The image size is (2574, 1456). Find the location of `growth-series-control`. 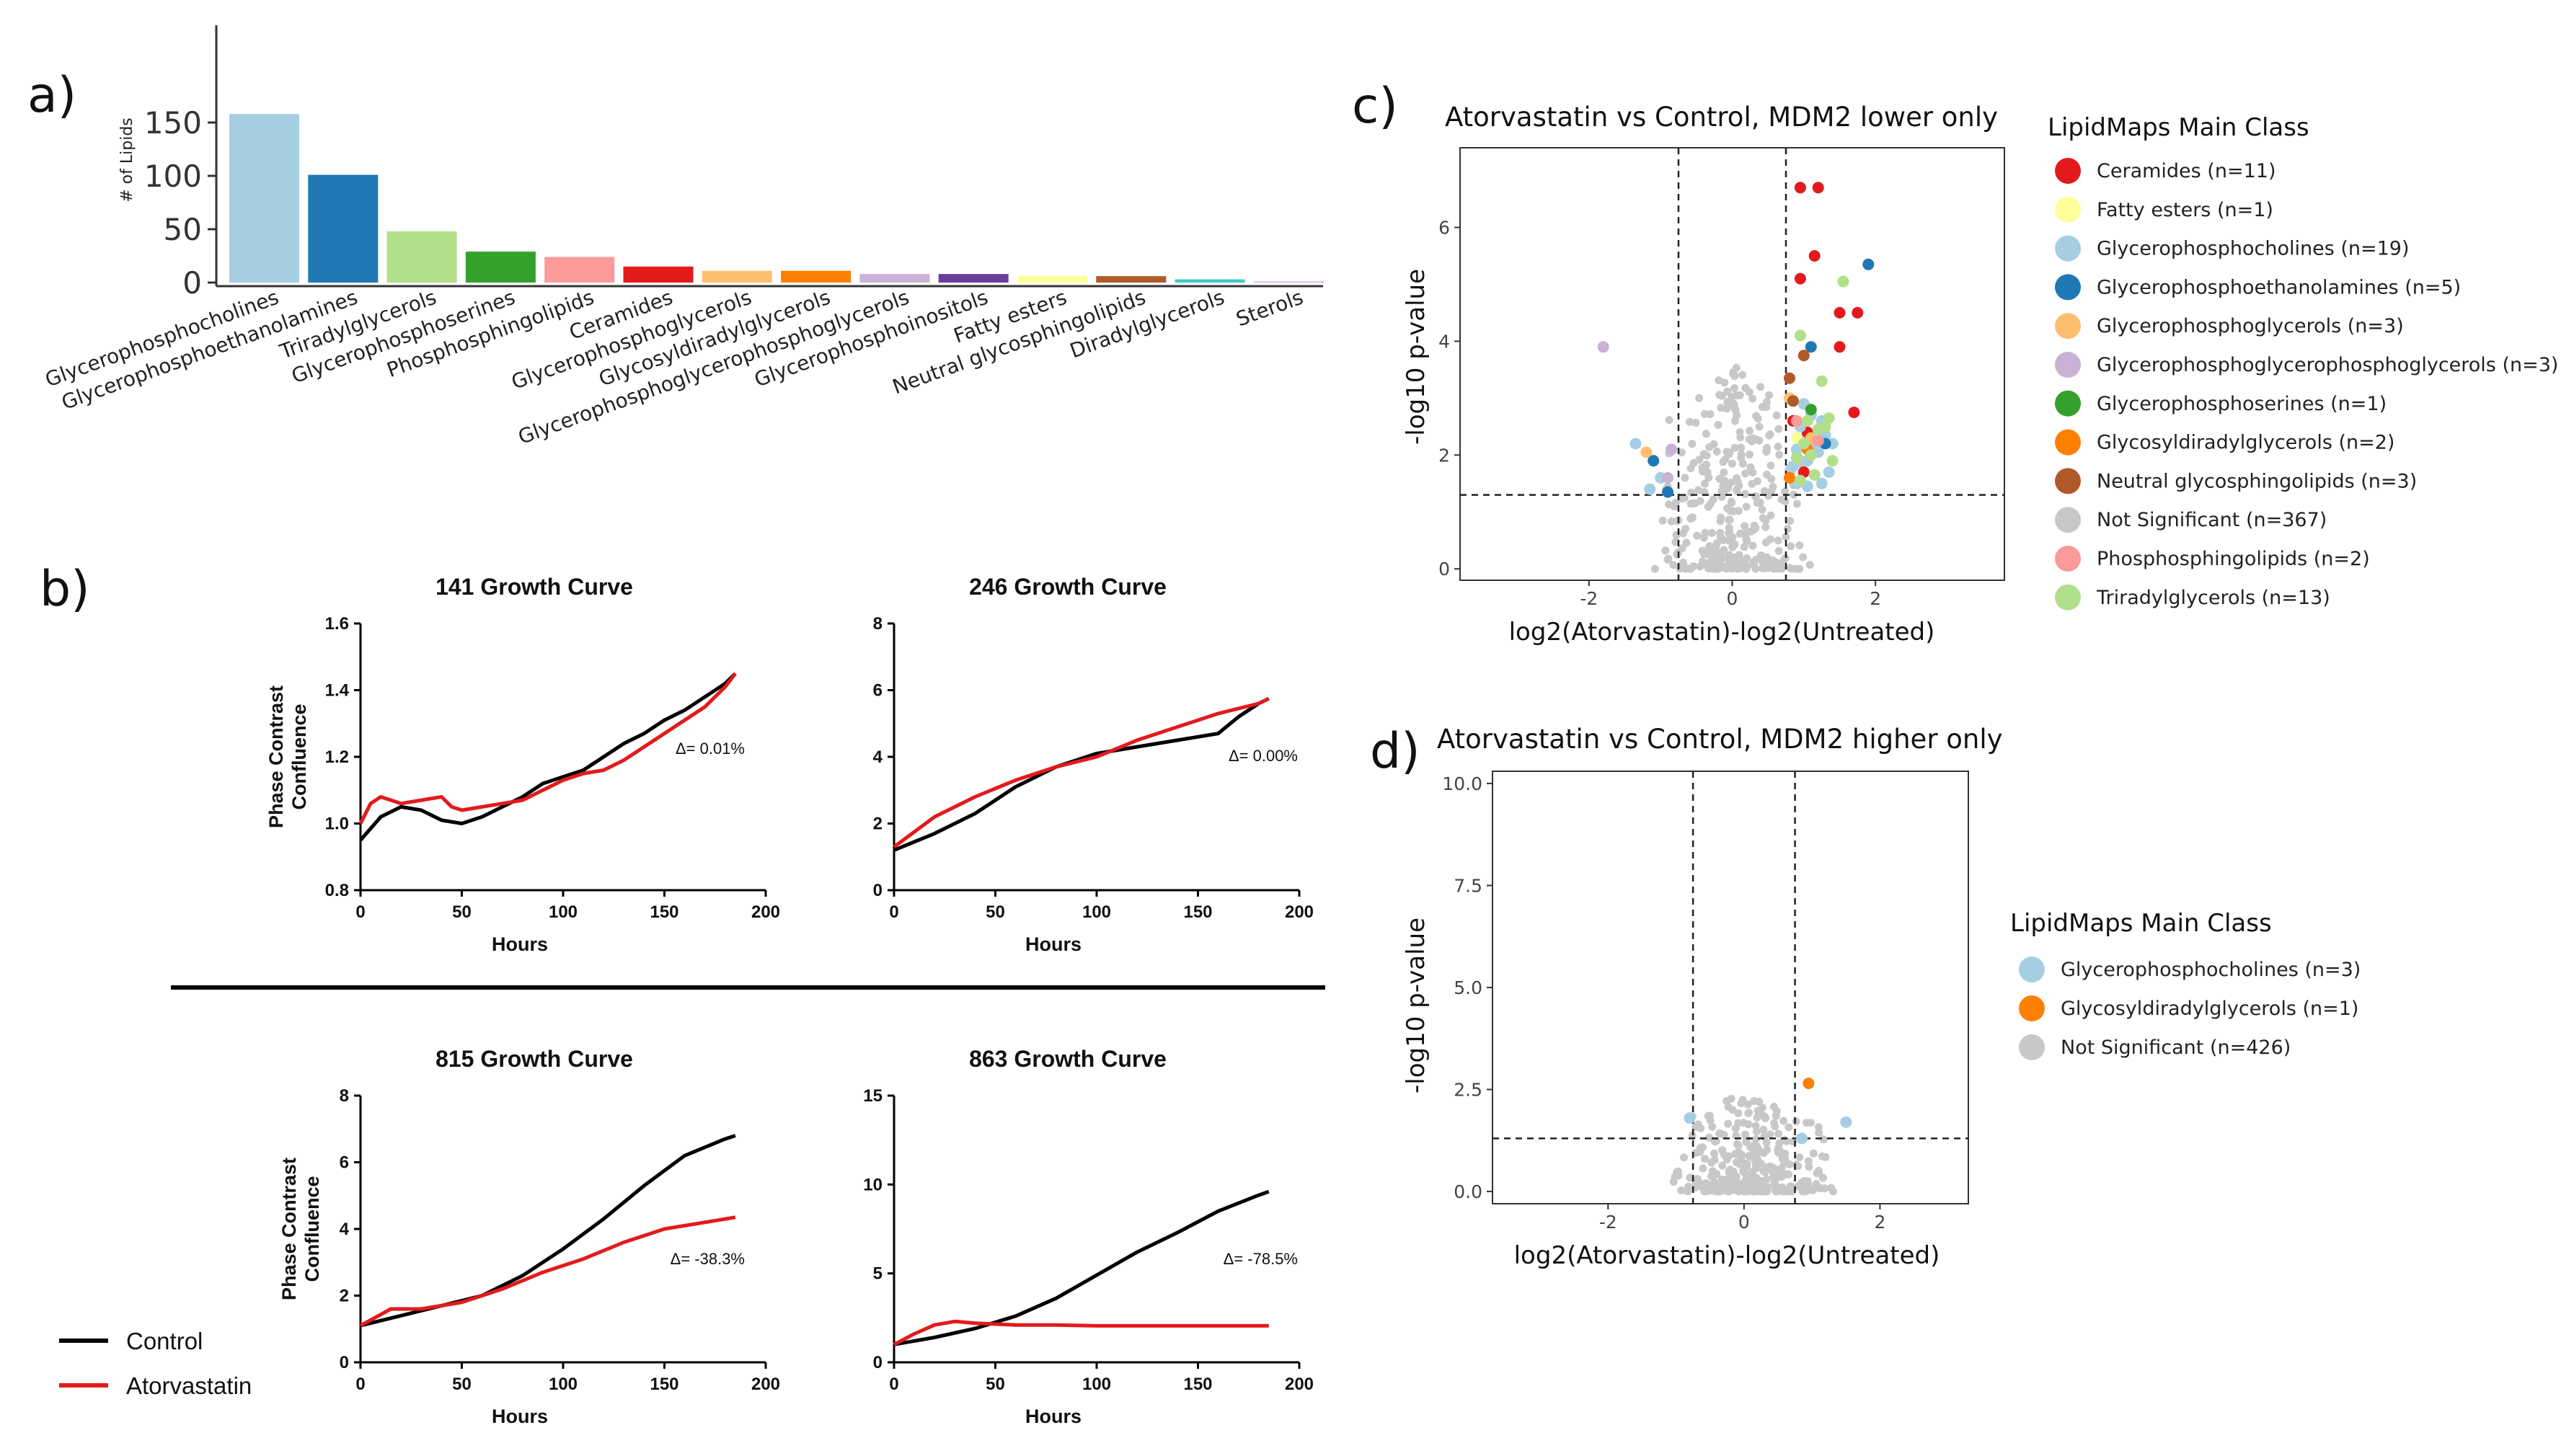

growth-series-control is located at coordinates (548, 757).